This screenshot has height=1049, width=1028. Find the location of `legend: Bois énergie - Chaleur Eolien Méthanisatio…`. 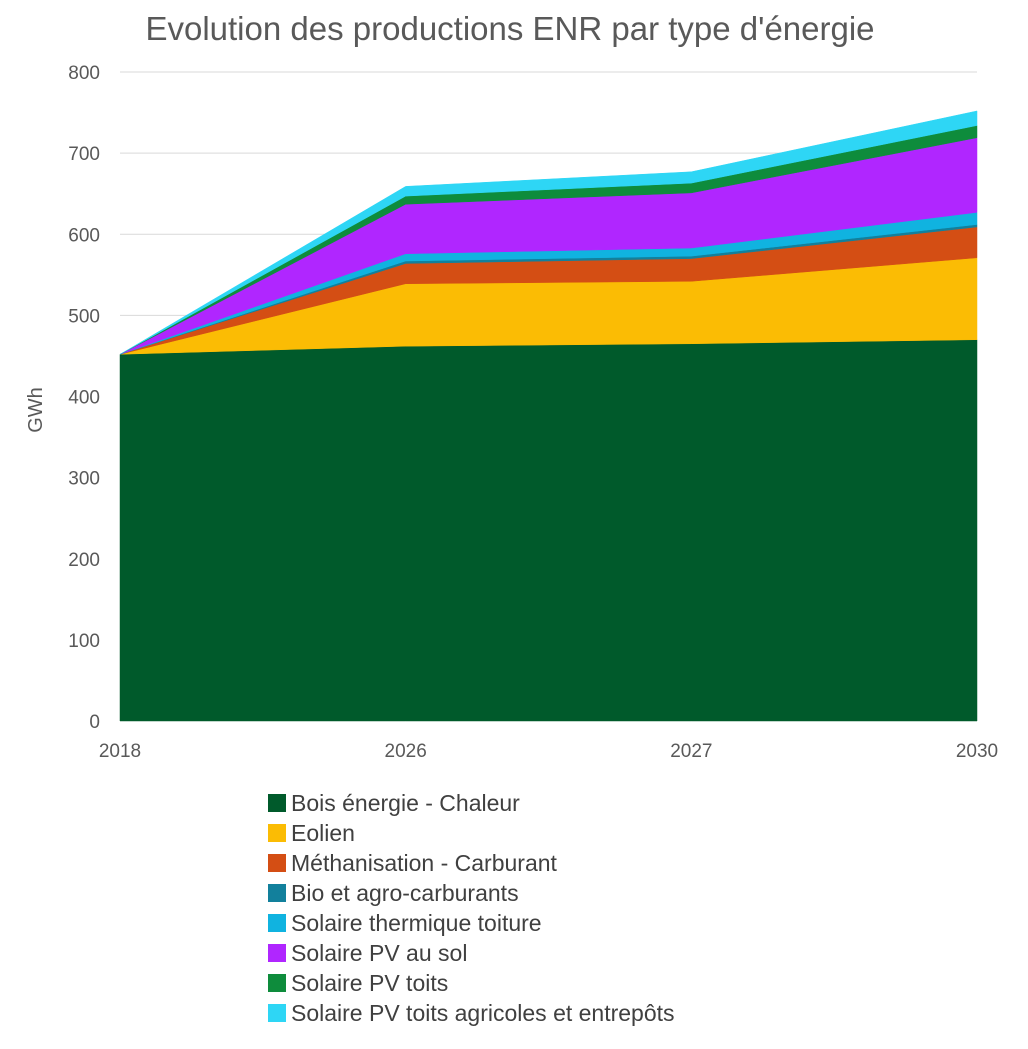

legend: Bois énergie - Chaleur Eolien Méthanisatio… is located at coordinates (471, 908).